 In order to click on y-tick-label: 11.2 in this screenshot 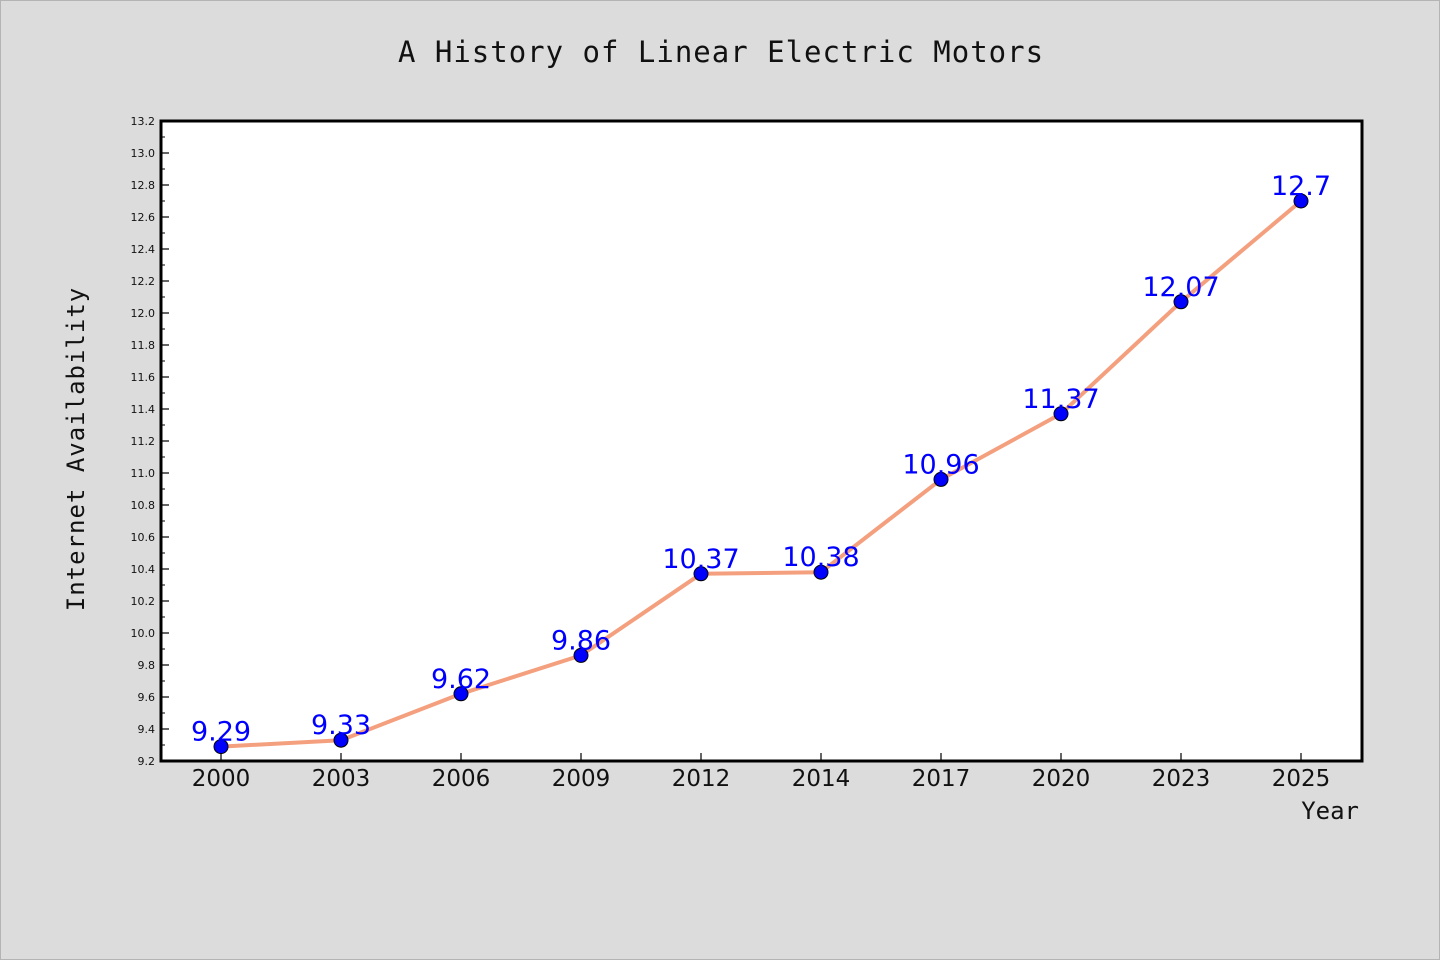, I will do `click(143, 441)`.